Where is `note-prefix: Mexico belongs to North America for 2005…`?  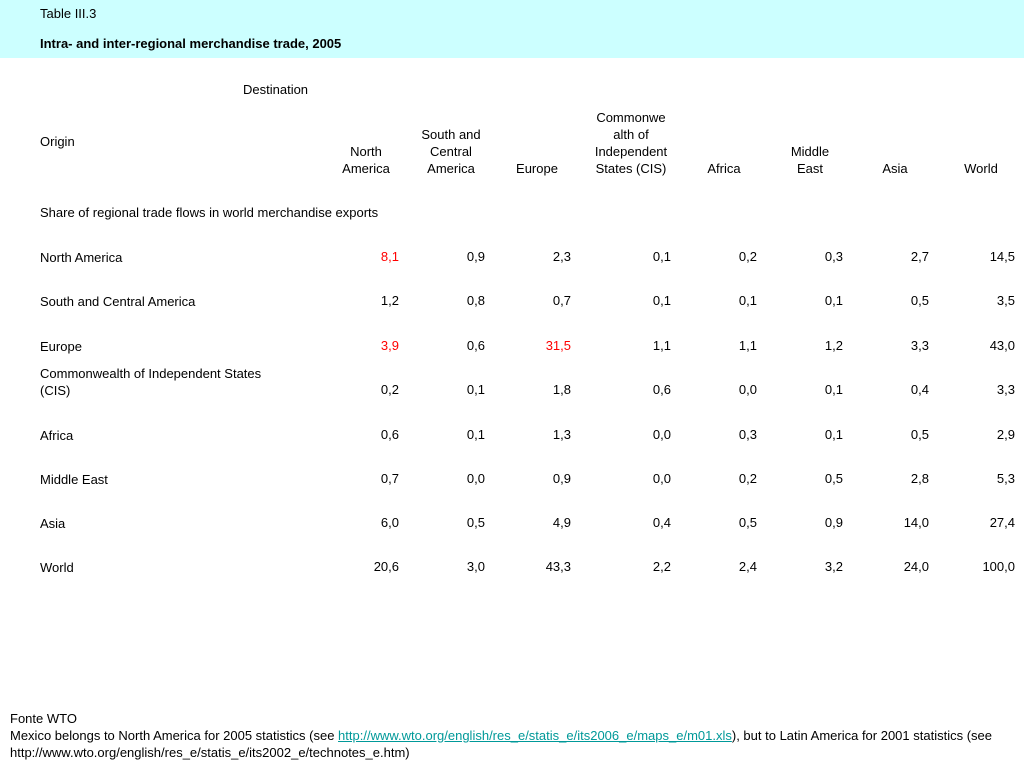 note-prefix: Mexico belongs to North America for 2005… is located at coordinates (174, 735).